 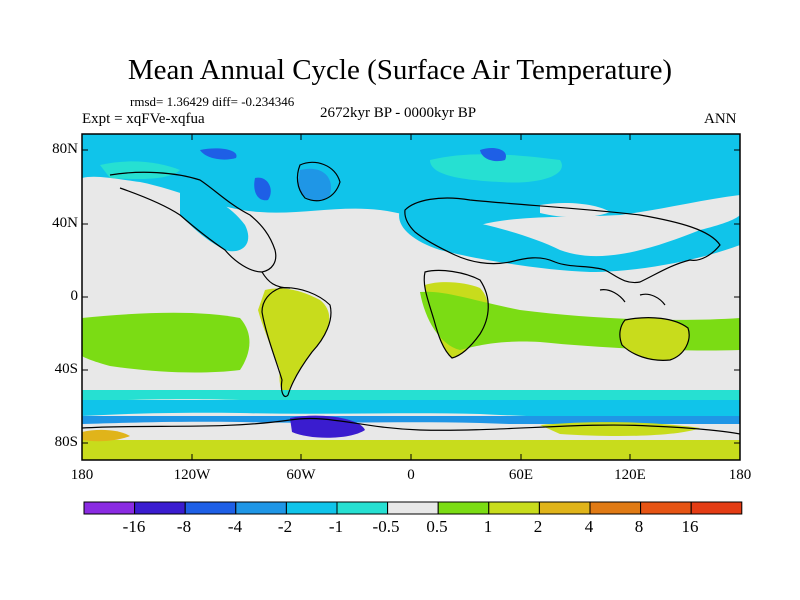 I want to click on field-rossa-orange, so click(x=106, y=435).